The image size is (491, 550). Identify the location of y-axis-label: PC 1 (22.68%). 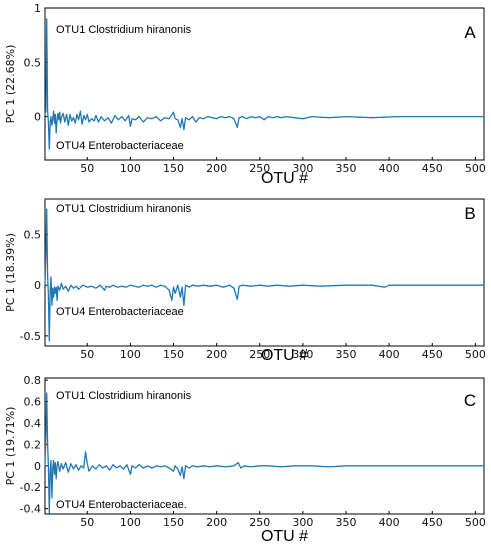
(10, 84).